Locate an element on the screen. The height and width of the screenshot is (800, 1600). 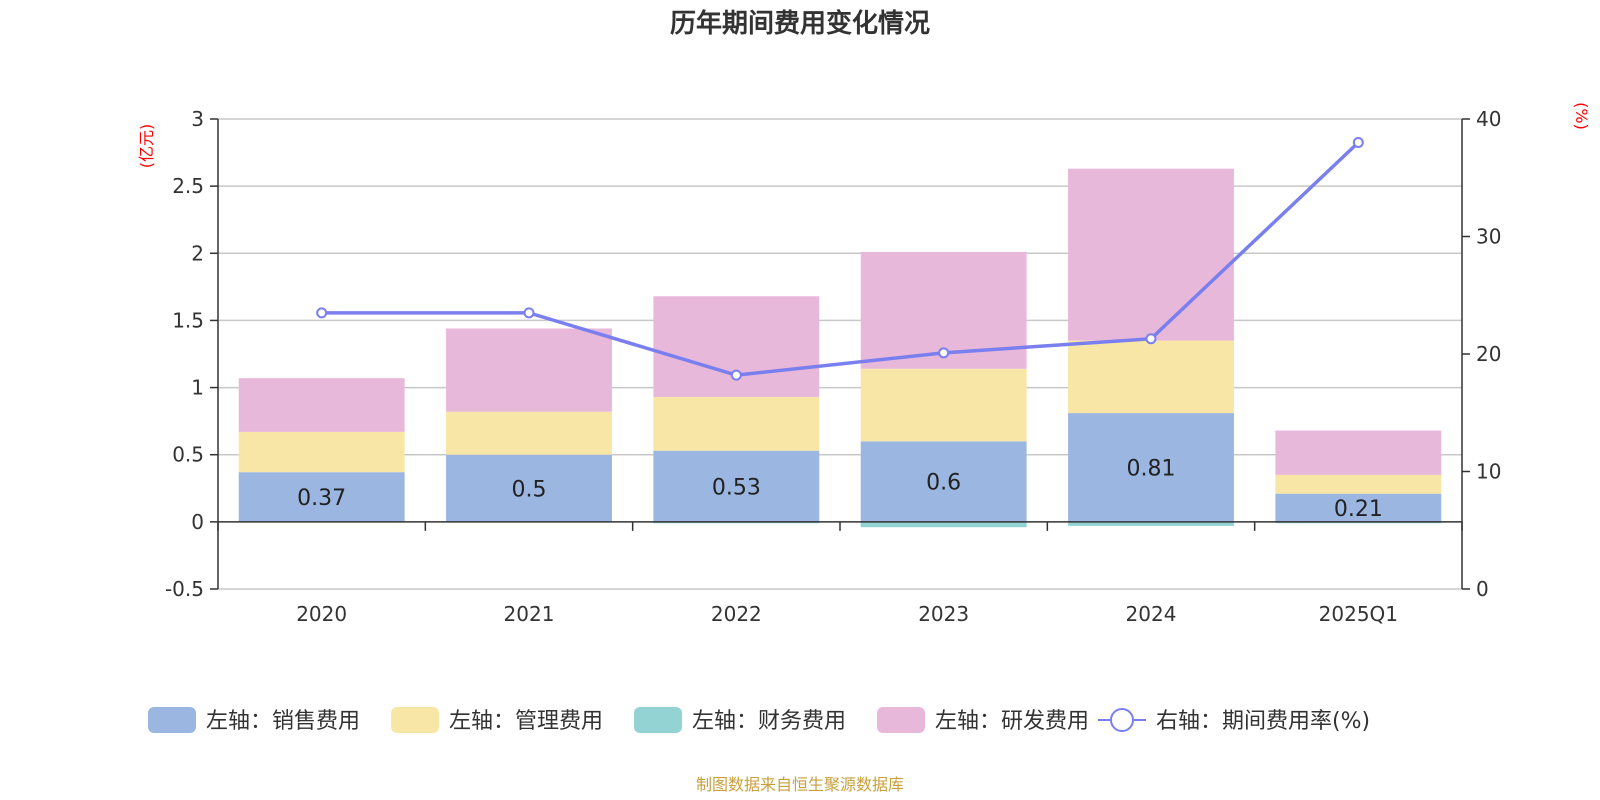
x-axis-tick-label: 2021 is located at coordinates (529, 614).